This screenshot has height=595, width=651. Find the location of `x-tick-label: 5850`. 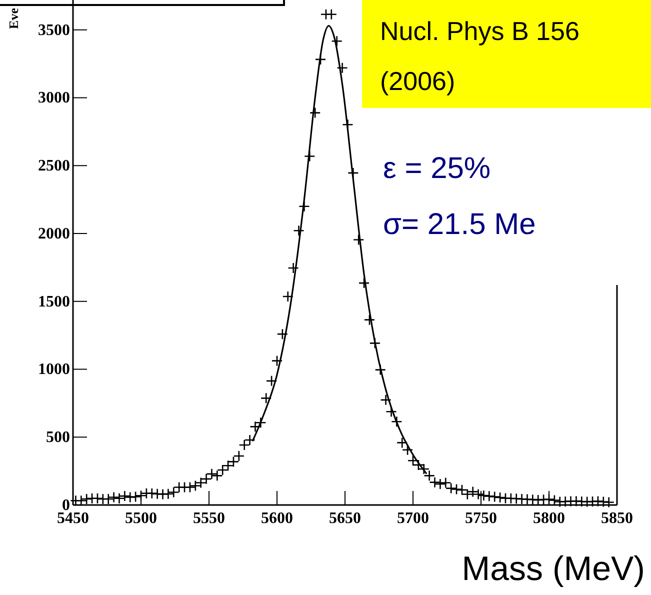

x-tick-label: 5850 is located at coordinates (617, 518).